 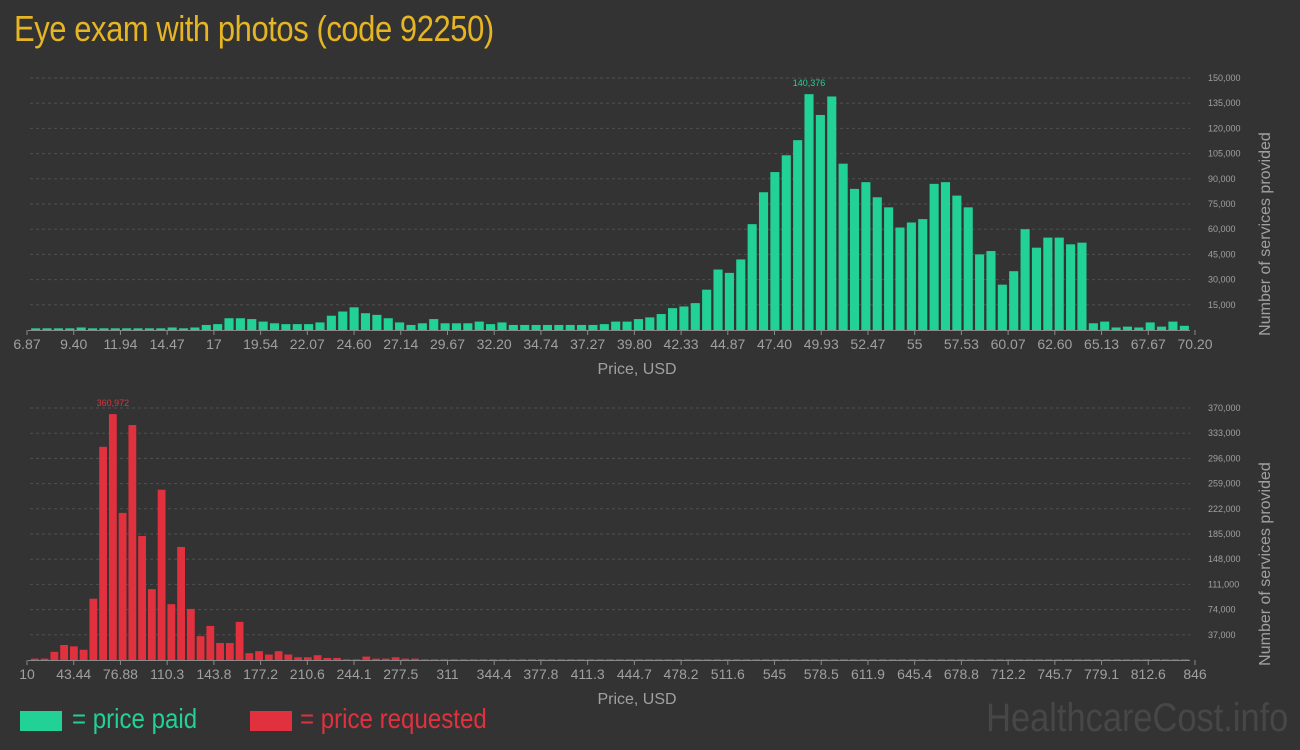 I want to click on legend-swatch-paid, so click(x=41, y=721).